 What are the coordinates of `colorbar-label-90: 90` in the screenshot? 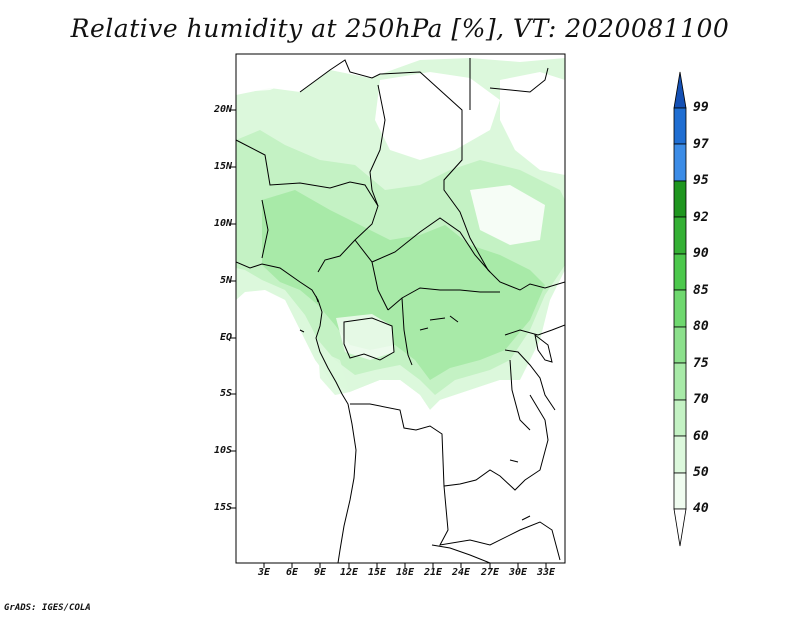 It's located at (701, 253).